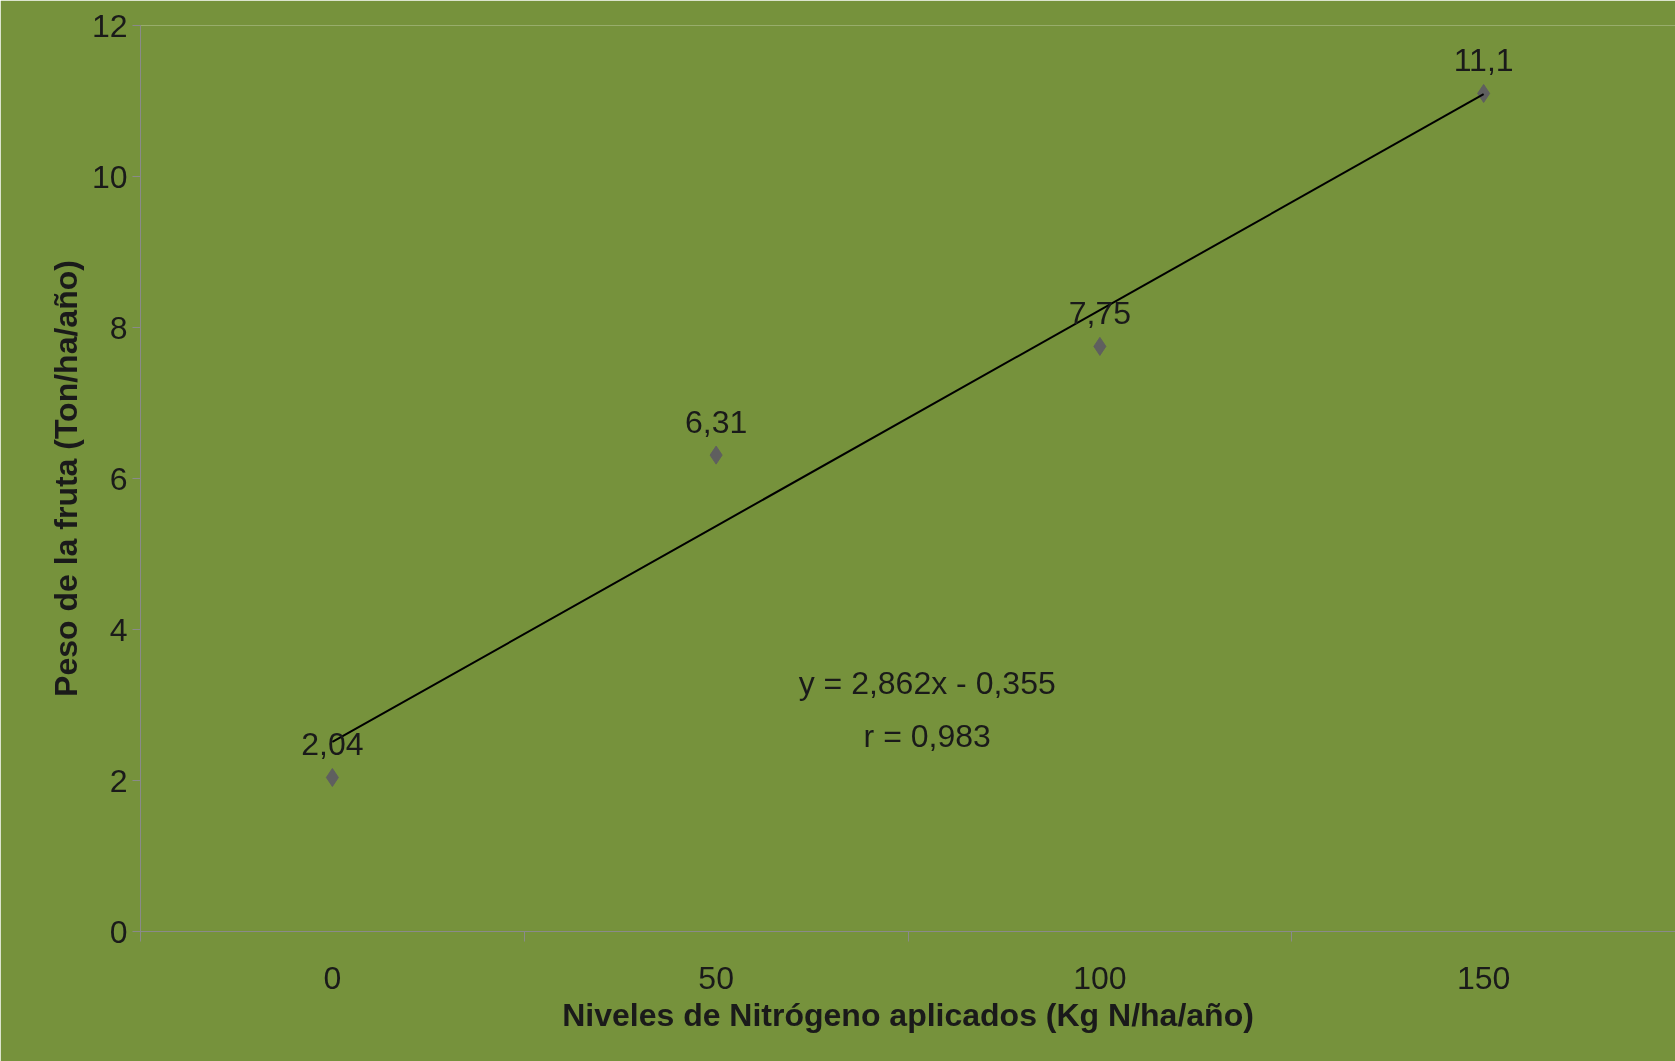 The image size is (1675, 1061). Describe the element at coordinates (1100, 977) in the screenshot. I see `x-tick-label: 100` at that location.